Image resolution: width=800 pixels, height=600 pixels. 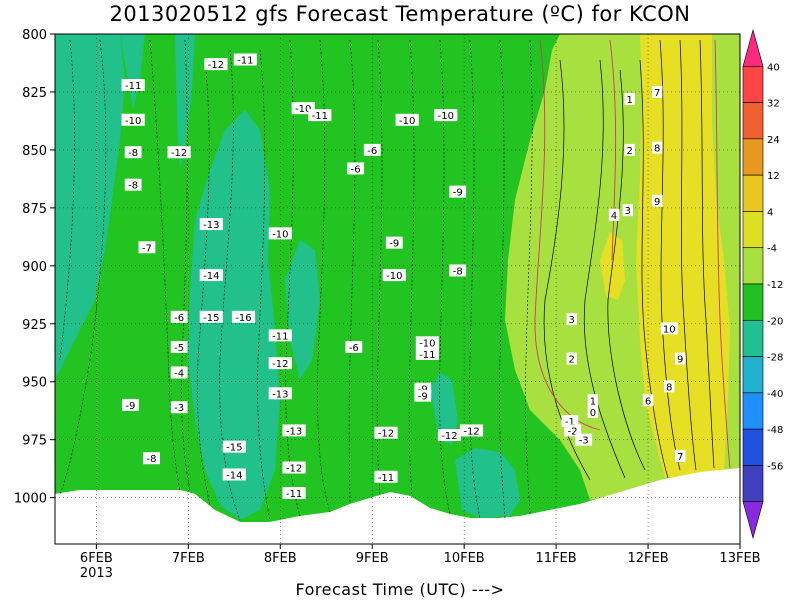 What do you see at coordinates (657, 149) in the screenshot?
I see `contour-label-text: 8` at bounding box center [657, 149].